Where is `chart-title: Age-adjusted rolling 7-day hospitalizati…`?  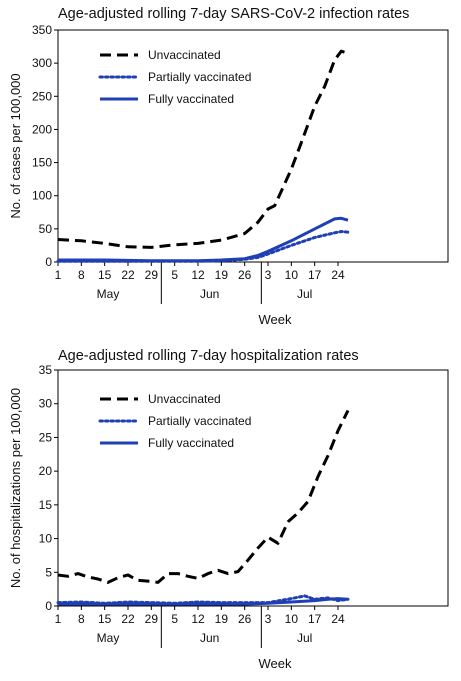
chart-title: Age-adjusted rolling 7-day hospitalizati… is located at coordinates (208, 356).